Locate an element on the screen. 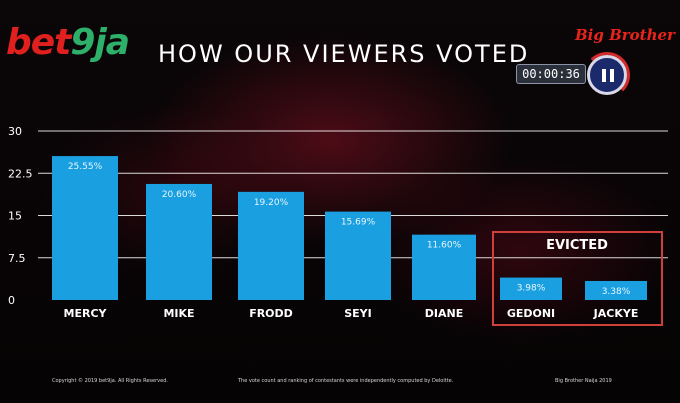 Image resolution: width=680 pixels, height=403 pixels. category-label: FRODD is located at coordinates (271, 313).